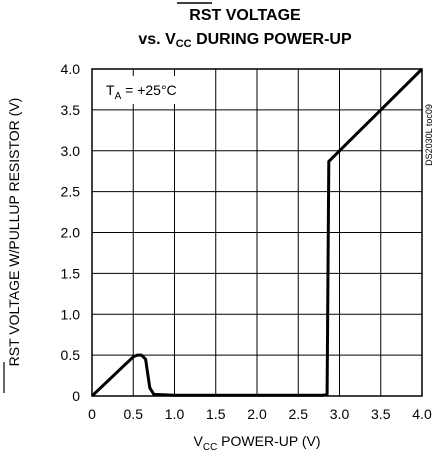 The width and height of the screenshot is (438, 459). I want to click on x-tick-label: 2.0, so click(257, 414).